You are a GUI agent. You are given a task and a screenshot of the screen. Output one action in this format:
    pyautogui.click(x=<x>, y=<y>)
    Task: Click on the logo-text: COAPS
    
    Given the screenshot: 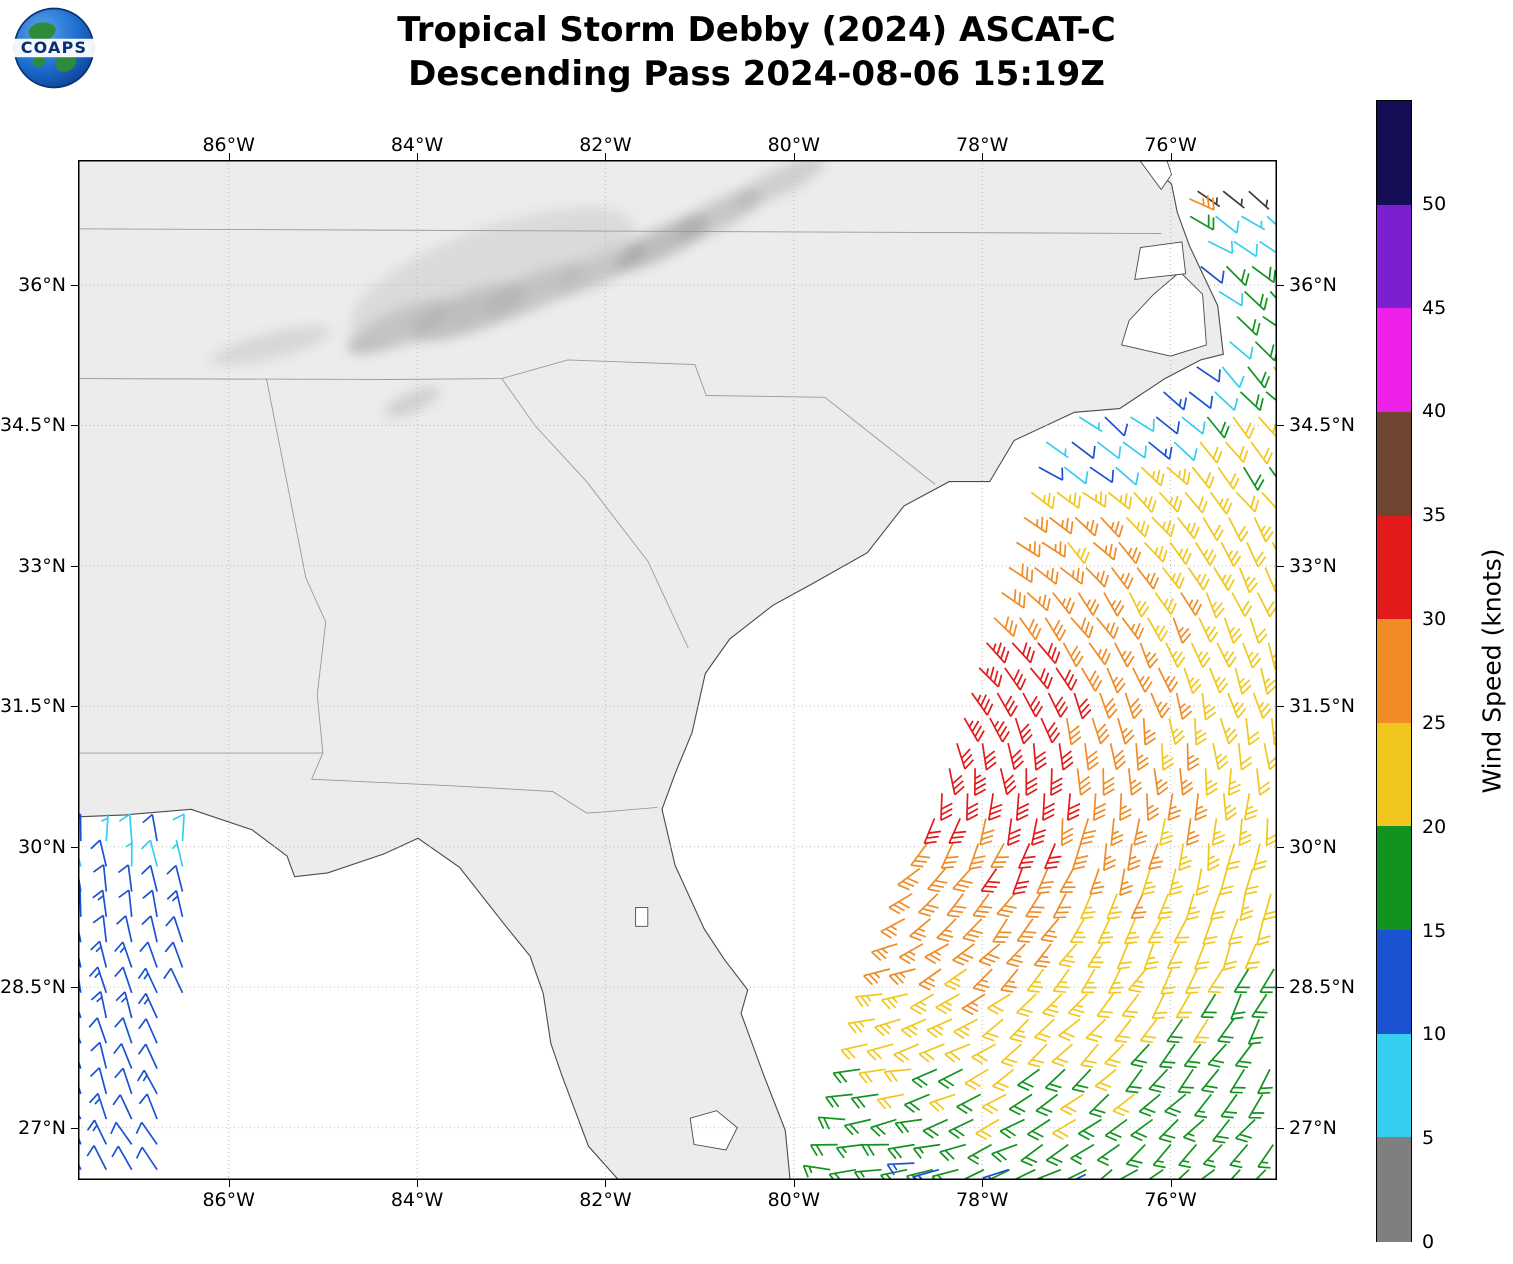 What is the action you would take?
    pyautogui.click(x=54, y=47)
    